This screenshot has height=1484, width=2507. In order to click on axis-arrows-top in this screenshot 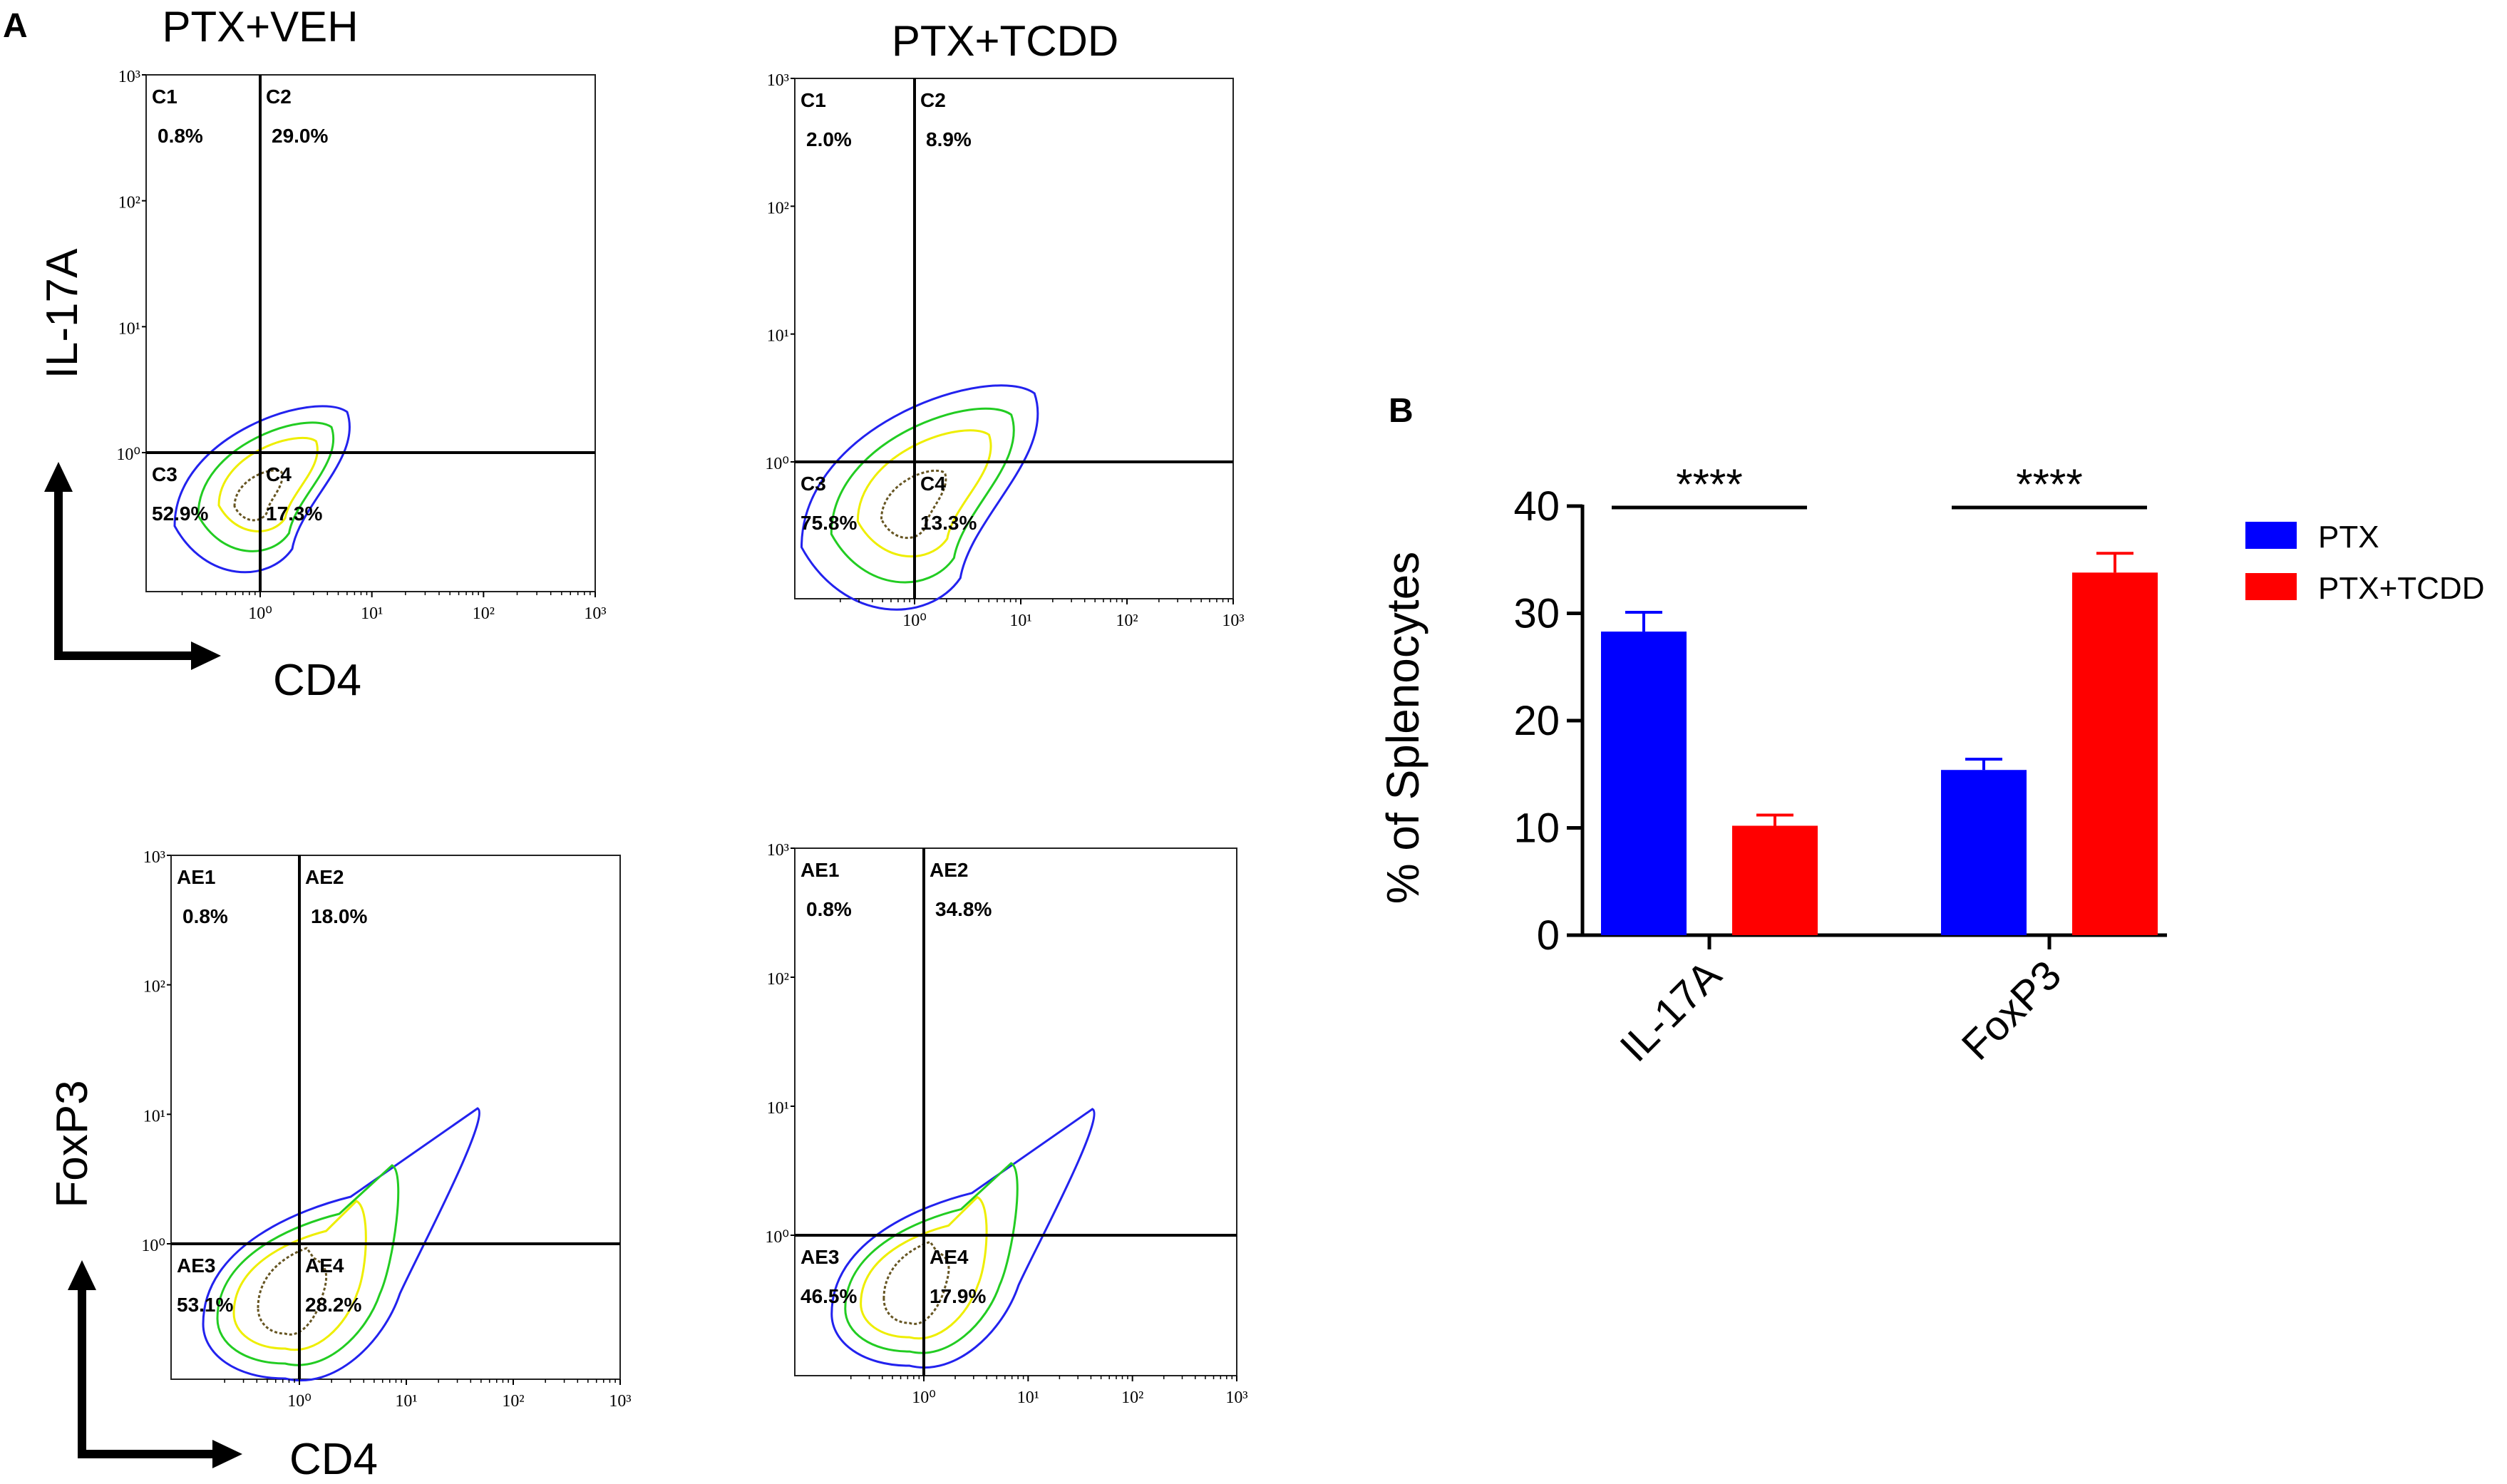, I will do `click(132, 566)`.